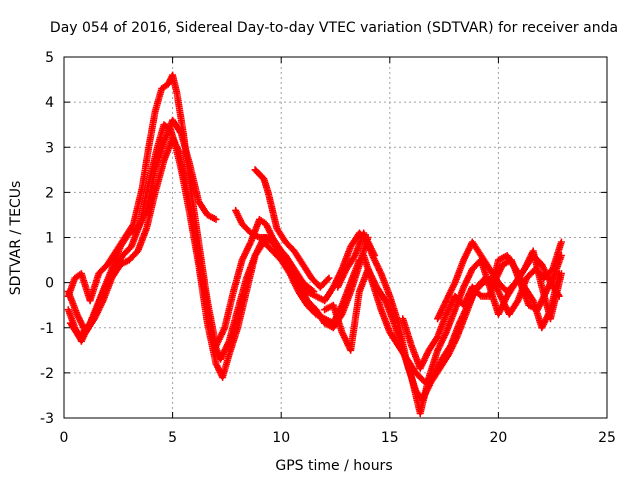  I want to click on y-tick-label: 5, so click(49, 58).